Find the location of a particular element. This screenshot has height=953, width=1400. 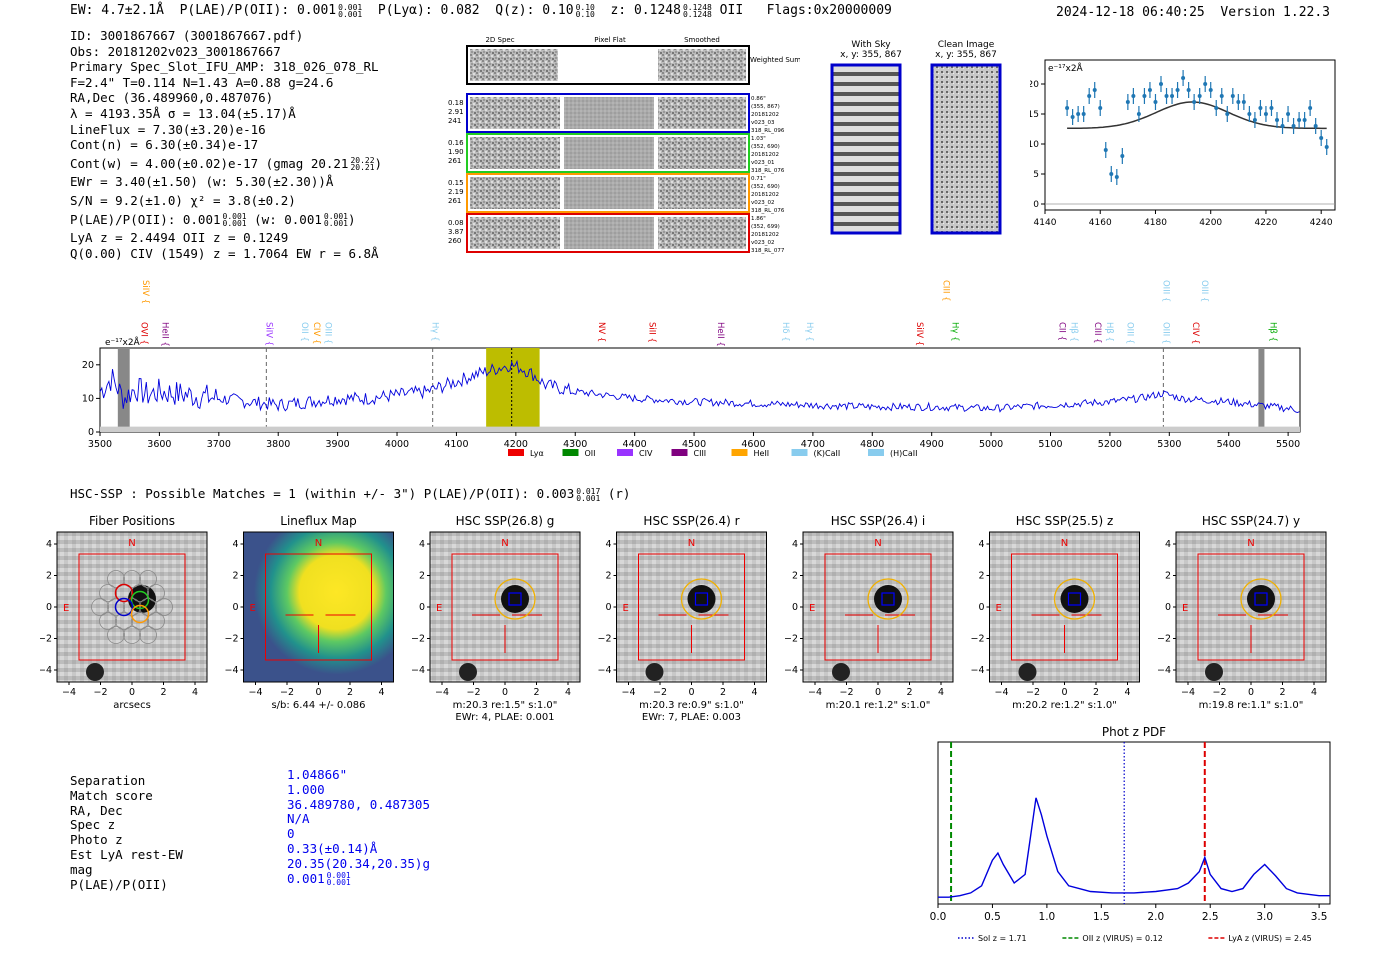

z-value: z: 0.1248 is located at coordinates (645, 10).